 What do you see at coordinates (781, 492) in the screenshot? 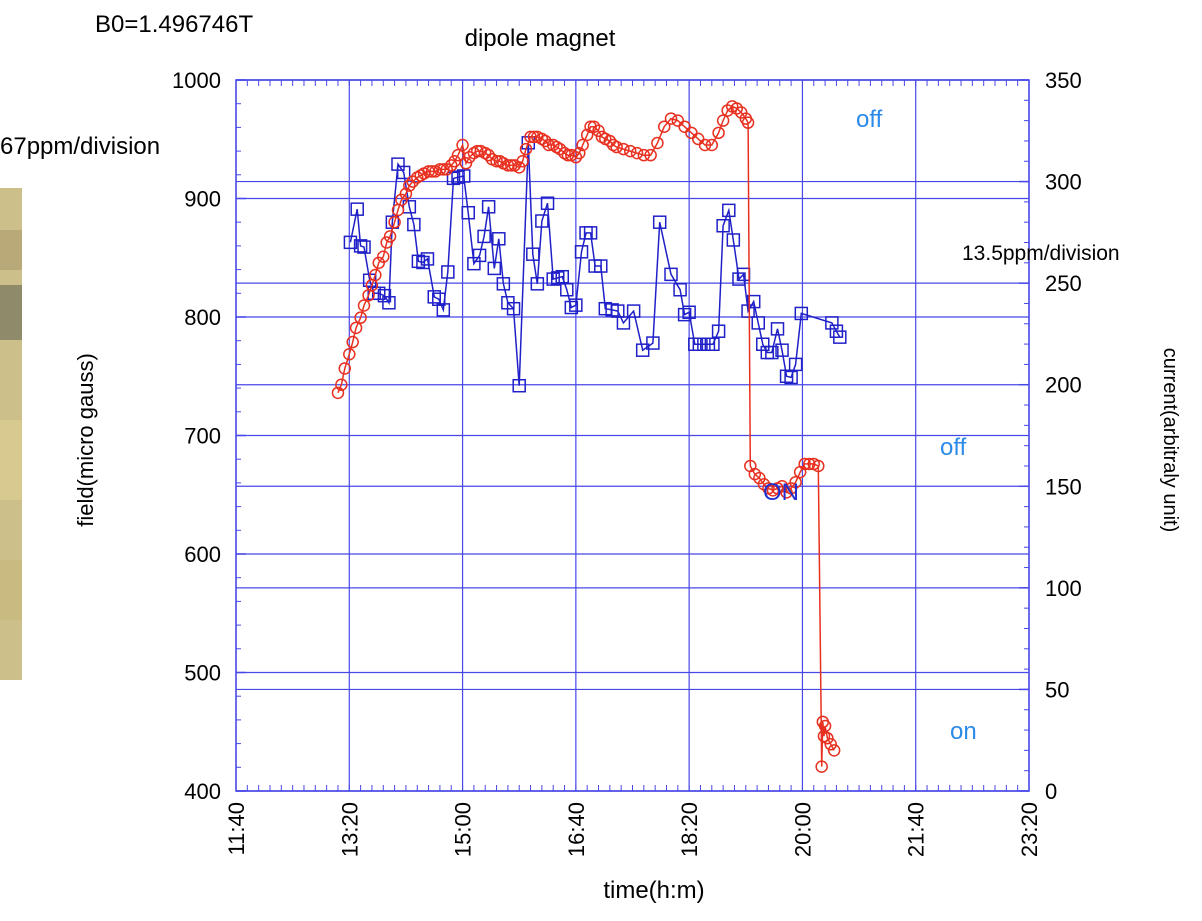
I see `annotation-on-upper: ON` at bounding box center [781, 492].